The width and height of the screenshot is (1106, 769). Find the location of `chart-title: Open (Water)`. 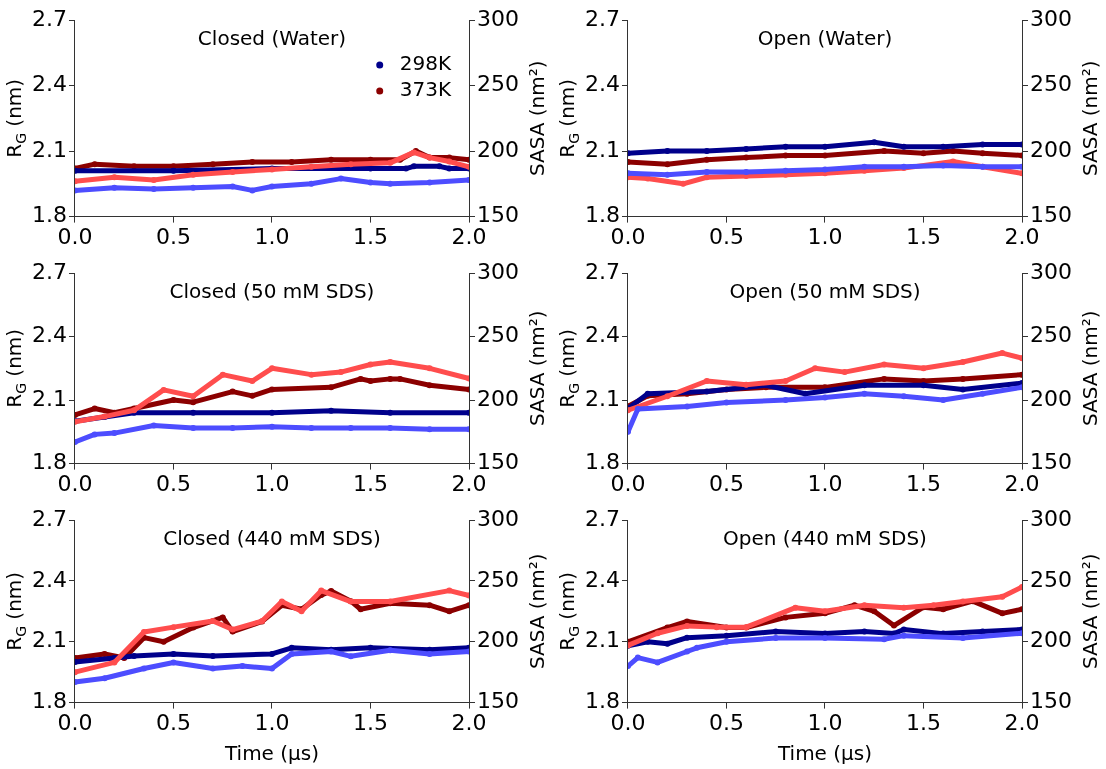

chart-title: Open (Water) is located at coordinates (825, 38).